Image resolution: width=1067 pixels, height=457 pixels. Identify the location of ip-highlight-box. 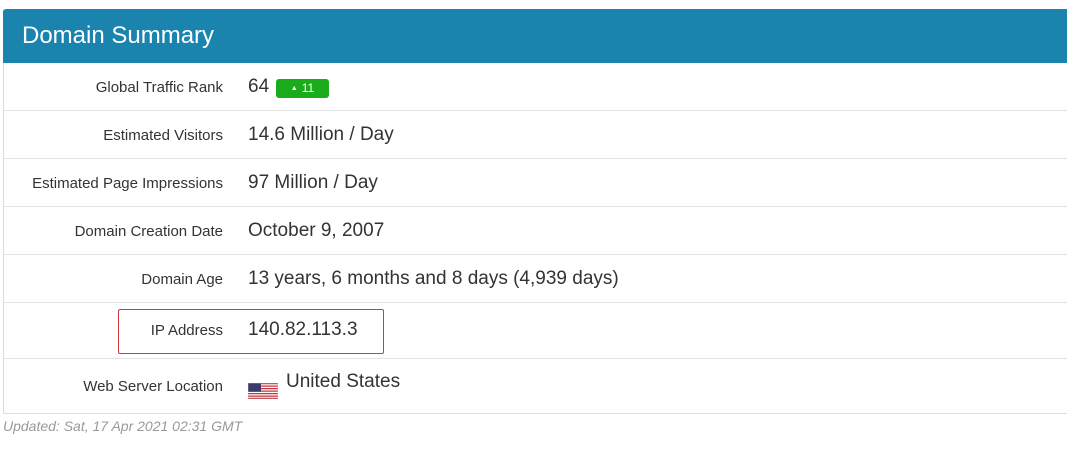
(251, 331).